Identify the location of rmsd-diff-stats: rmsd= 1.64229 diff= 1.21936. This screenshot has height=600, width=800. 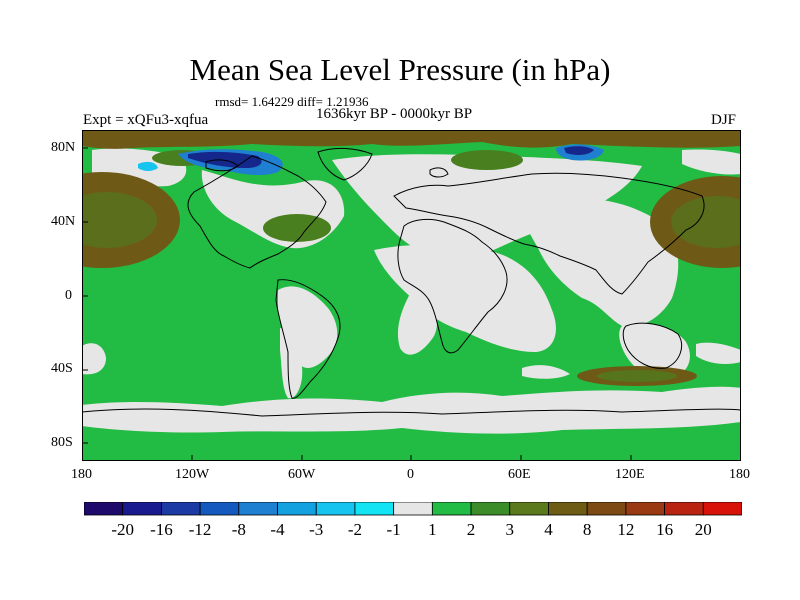
(292, 101).